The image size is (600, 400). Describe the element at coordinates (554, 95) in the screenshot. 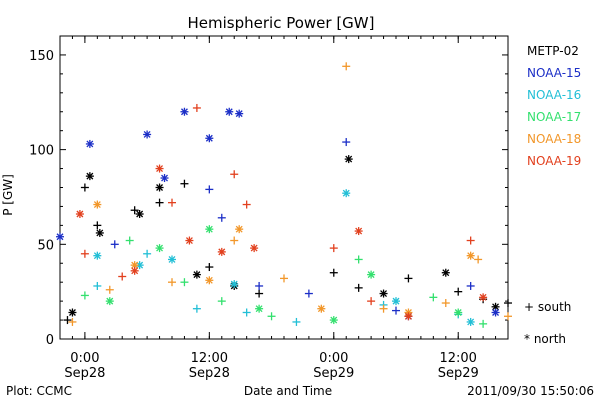

I see `legend-entry: NOAA-16` at that location.